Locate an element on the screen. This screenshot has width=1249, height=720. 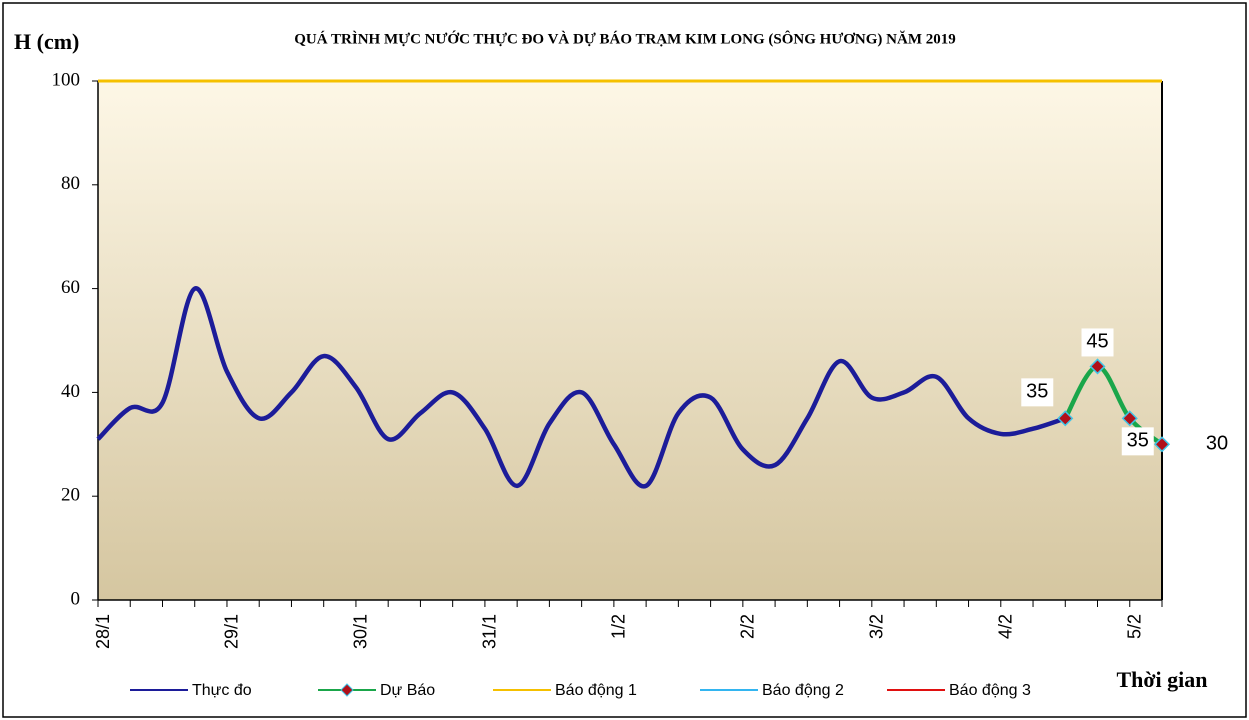
data-label: 45 is located at coordinates (1097, 342).